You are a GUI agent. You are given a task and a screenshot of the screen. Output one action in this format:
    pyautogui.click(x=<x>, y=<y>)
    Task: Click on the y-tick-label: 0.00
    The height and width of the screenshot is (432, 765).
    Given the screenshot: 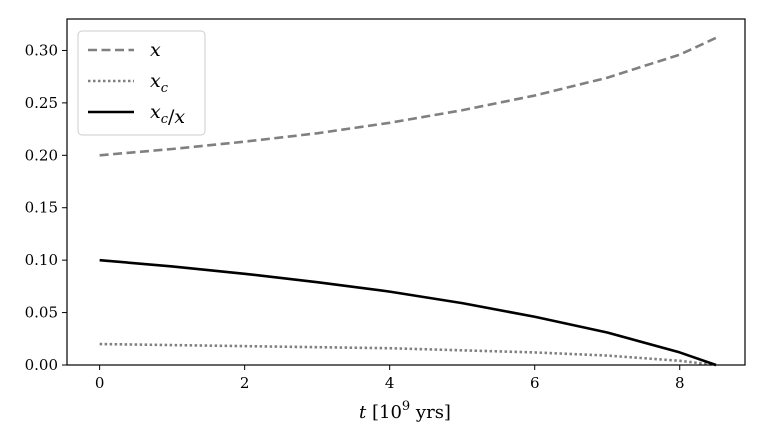 What is the action you would take?
    pyautogui.click(x=41, y=365)
    